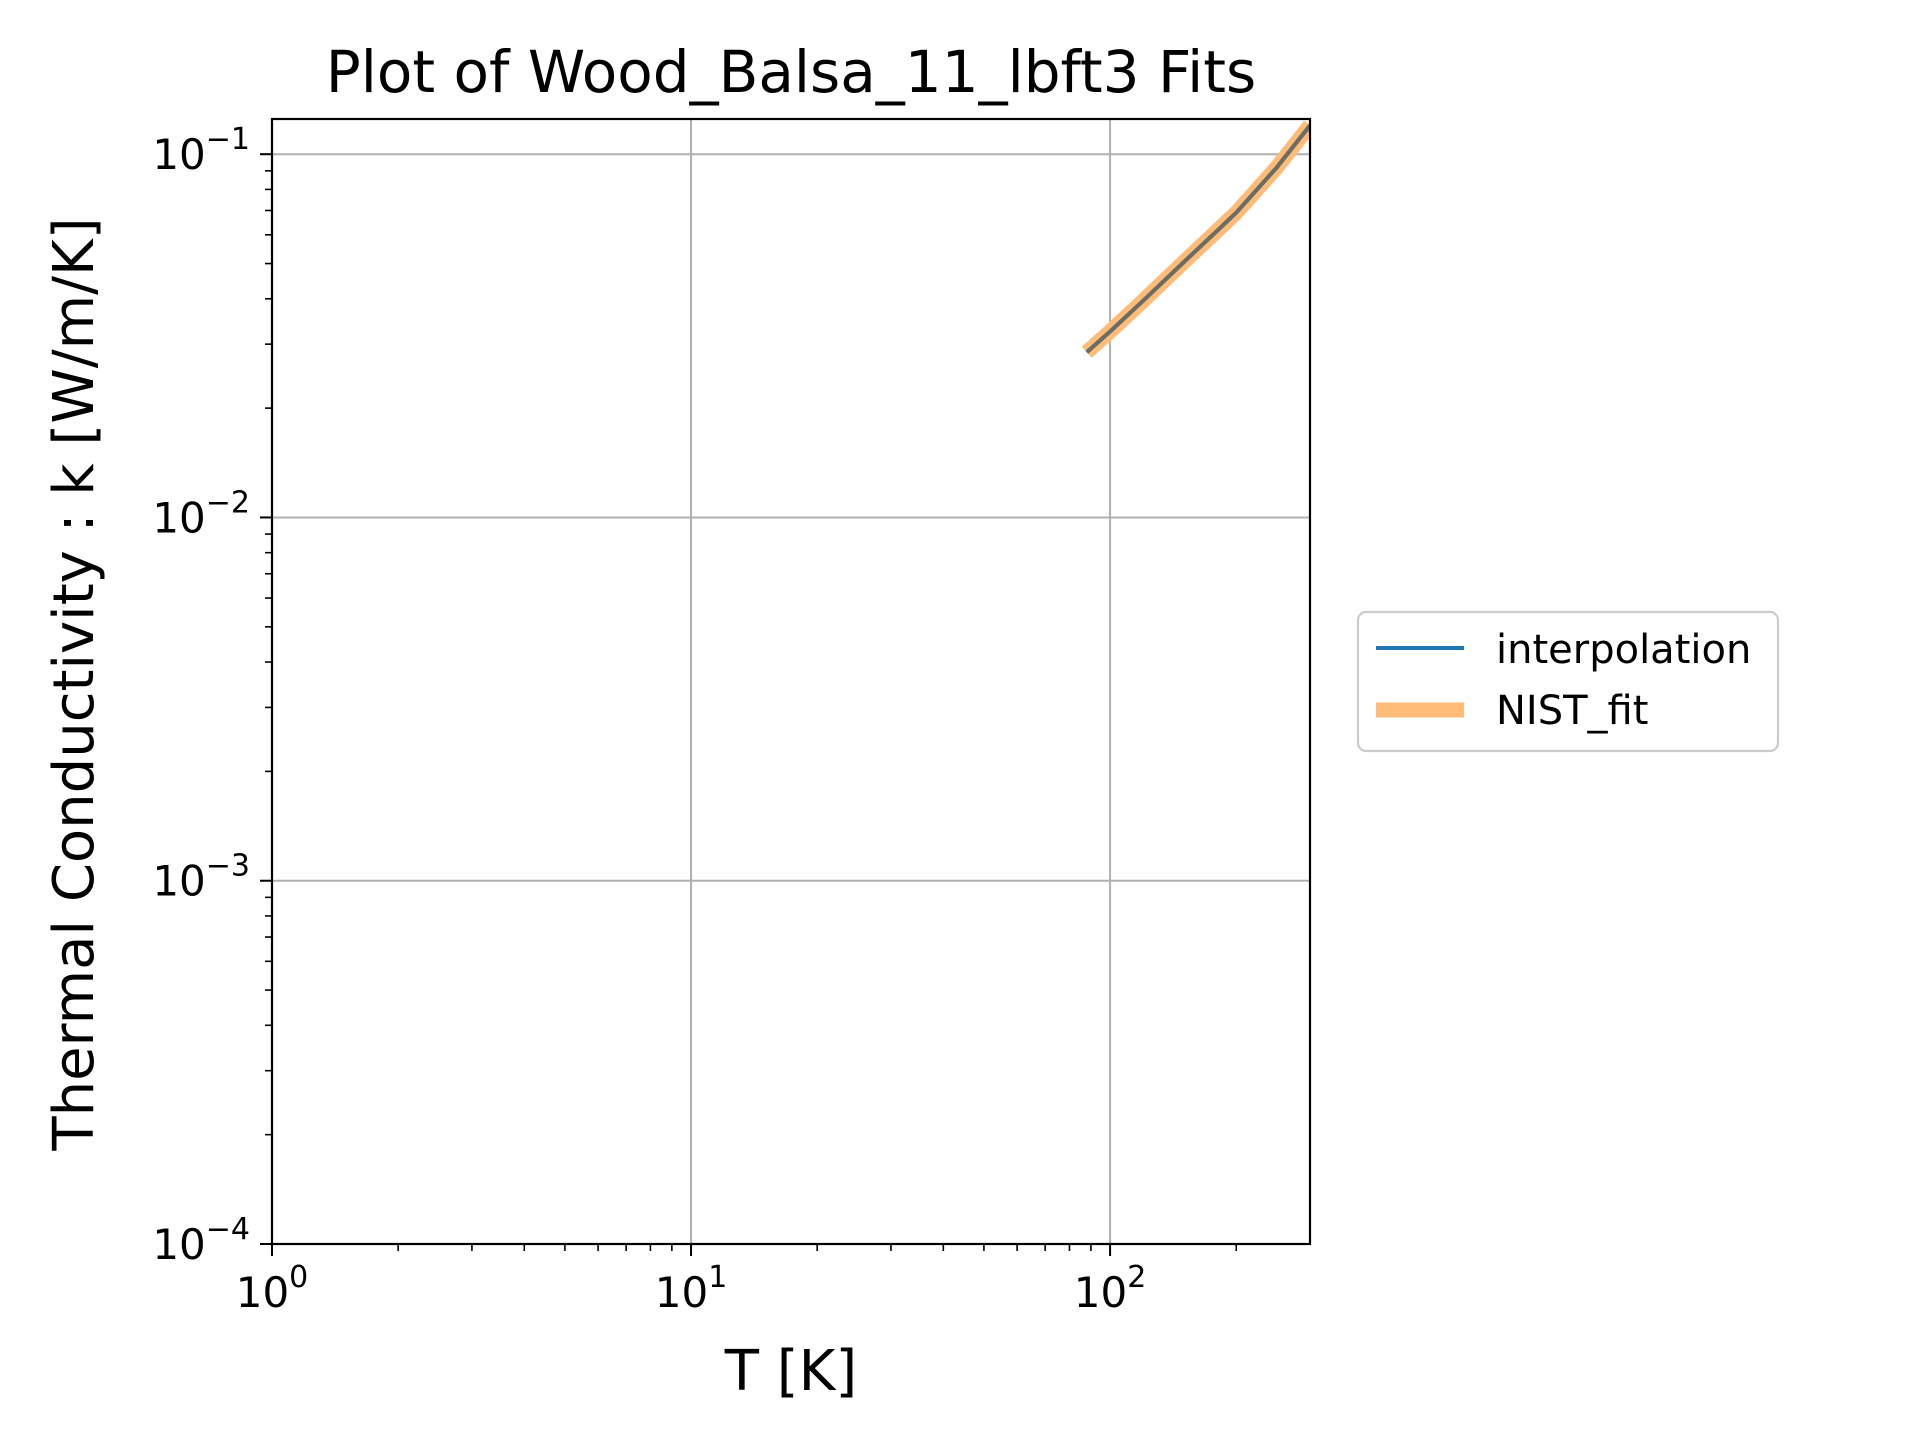 This screenshot has width=1920, height=1440. I want to click on x-axis-label: T [K], so click(790, 1371).